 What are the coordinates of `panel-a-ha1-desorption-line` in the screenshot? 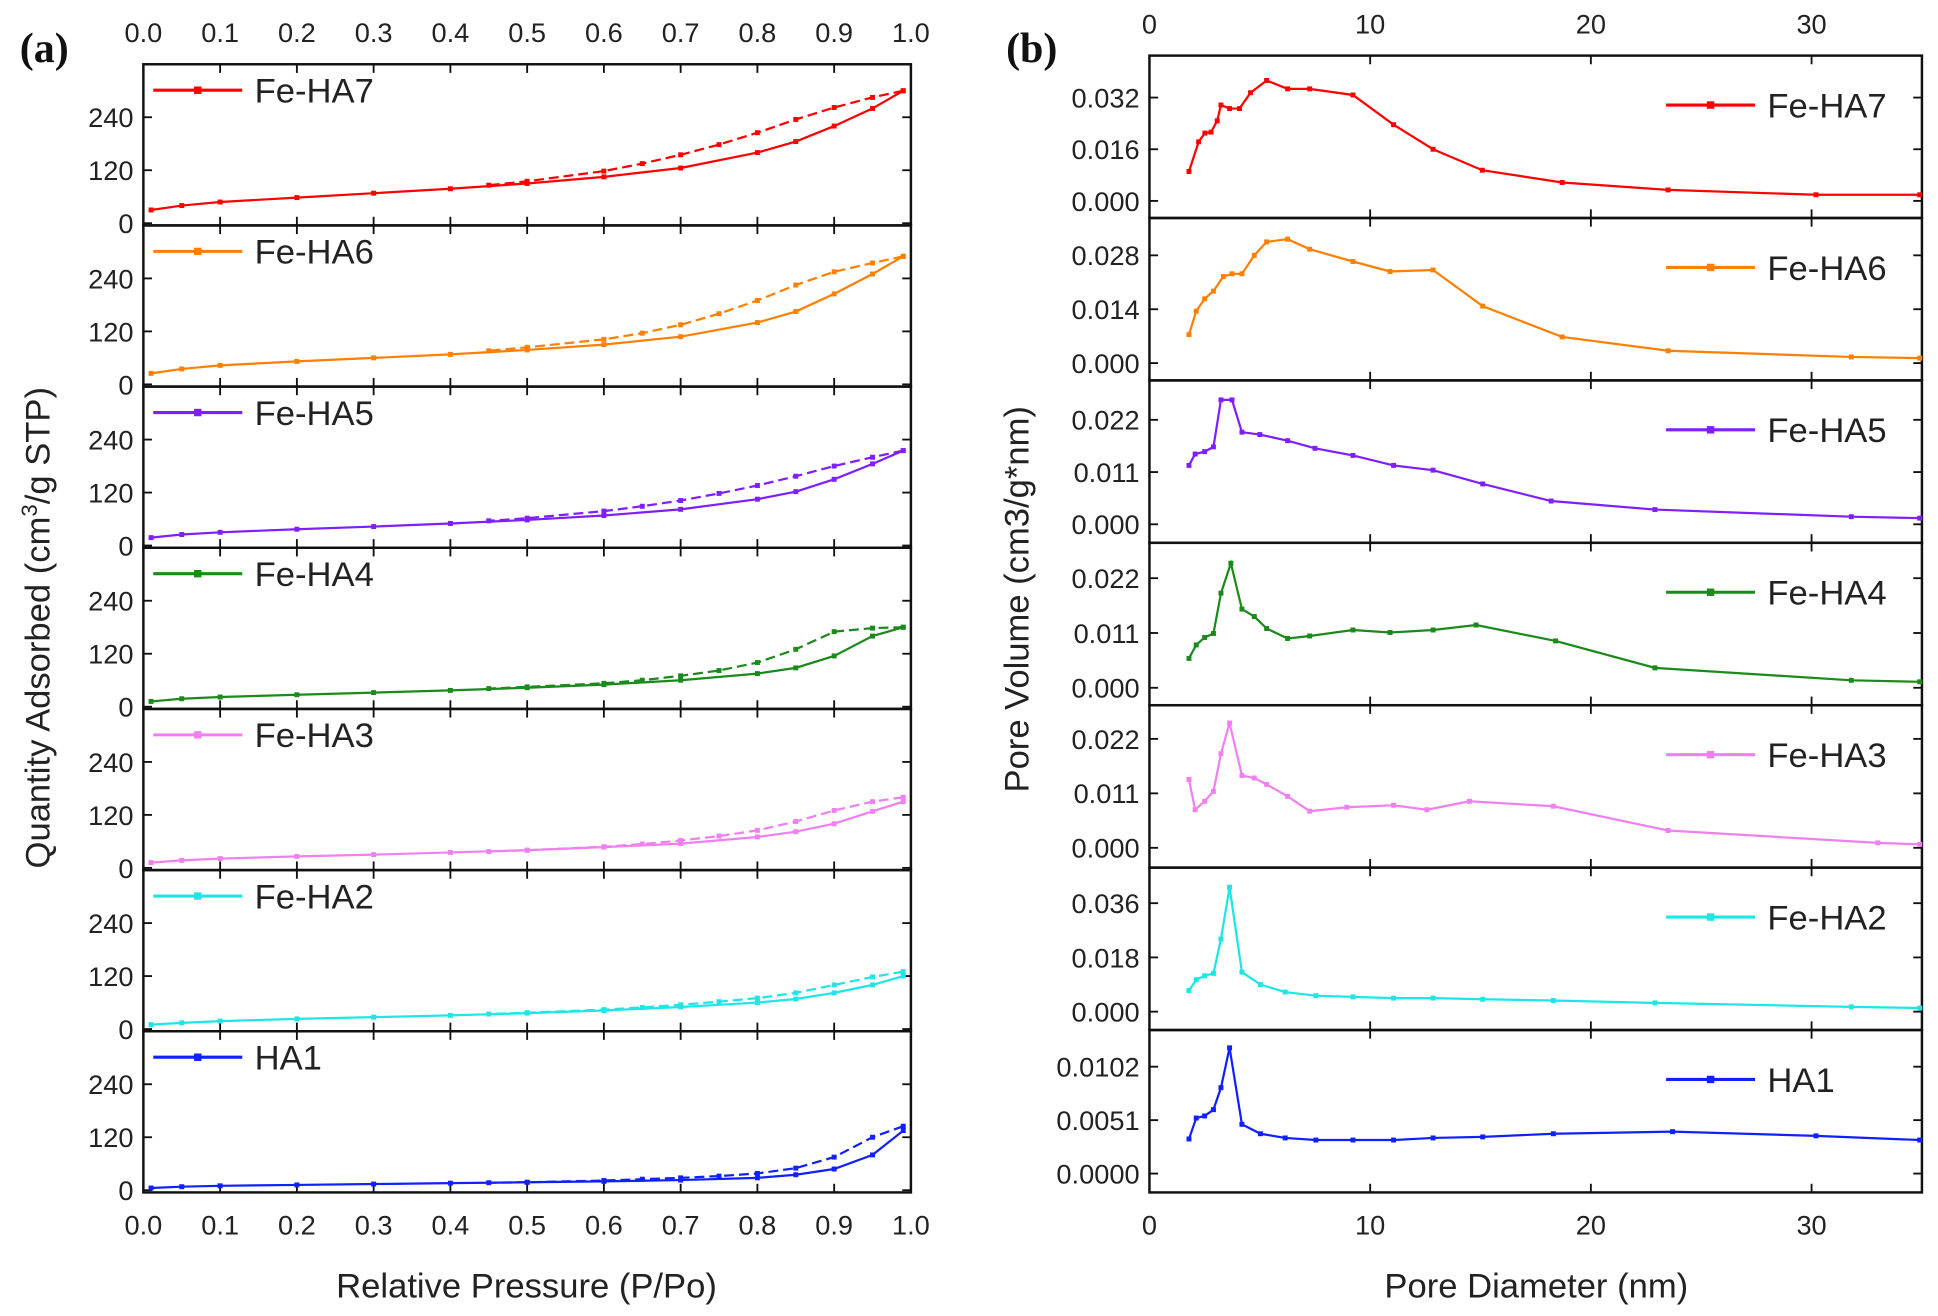 It's located at (696, 1154).